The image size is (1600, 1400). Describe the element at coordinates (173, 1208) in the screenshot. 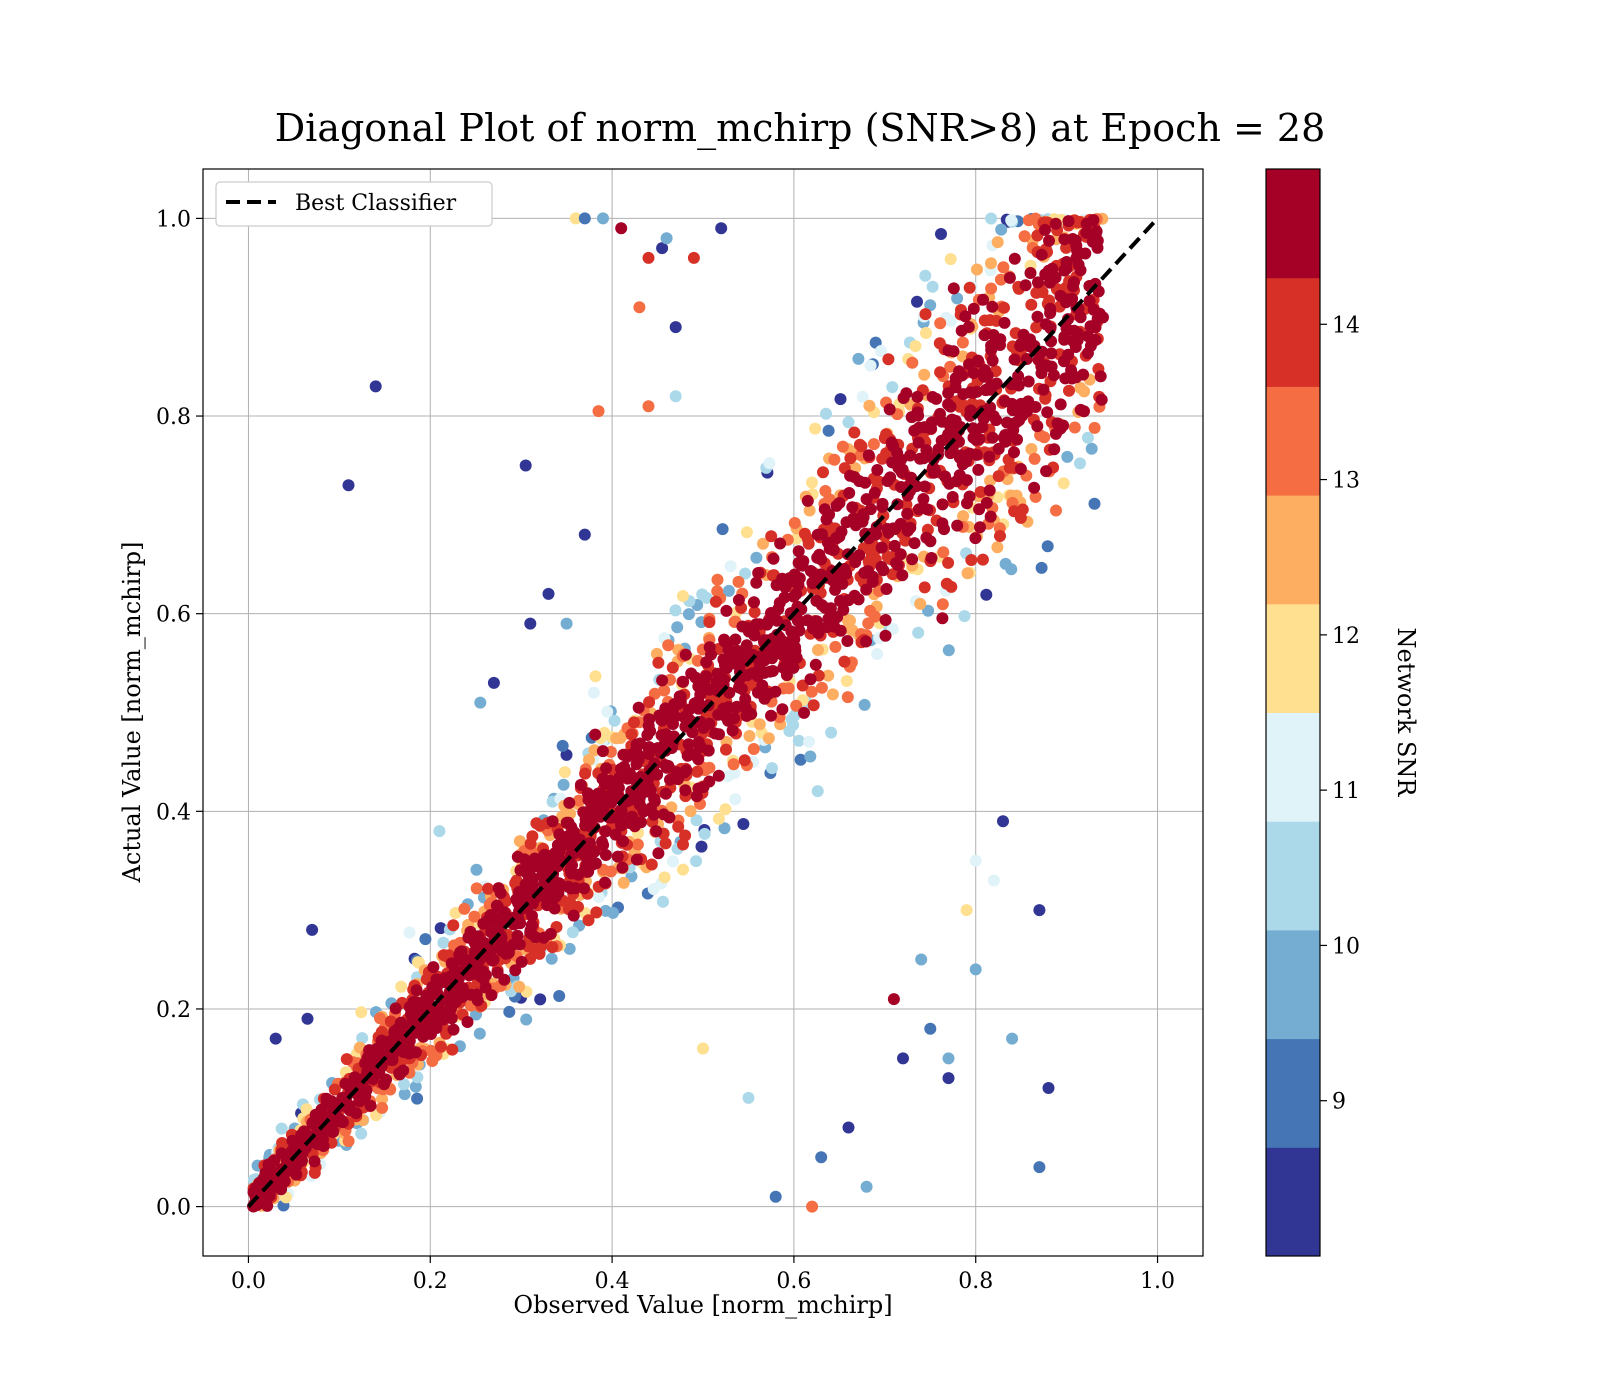

I see `y-tick-label: 0.0` at that location.